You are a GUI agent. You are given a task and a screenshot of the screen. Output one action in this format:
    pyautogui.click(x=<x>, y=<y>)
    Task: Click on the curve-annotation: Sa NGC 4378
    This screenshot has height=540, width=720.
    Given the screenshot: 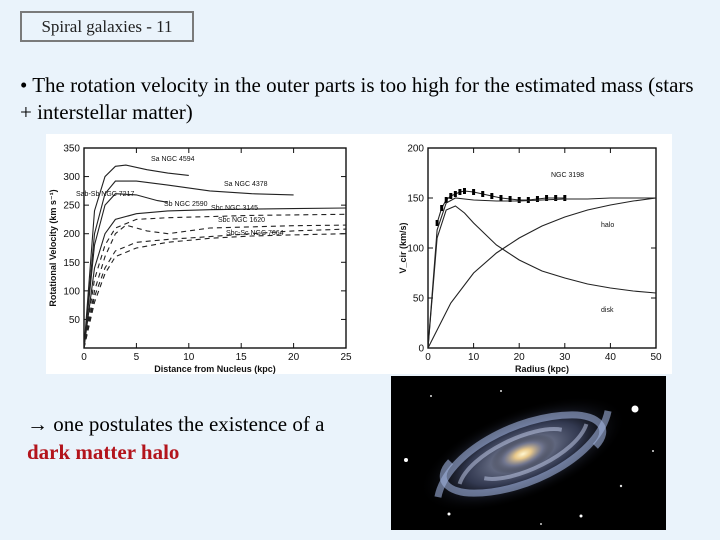 What is the action you would take?
    pyautogui.click(x=246, y=184)
    